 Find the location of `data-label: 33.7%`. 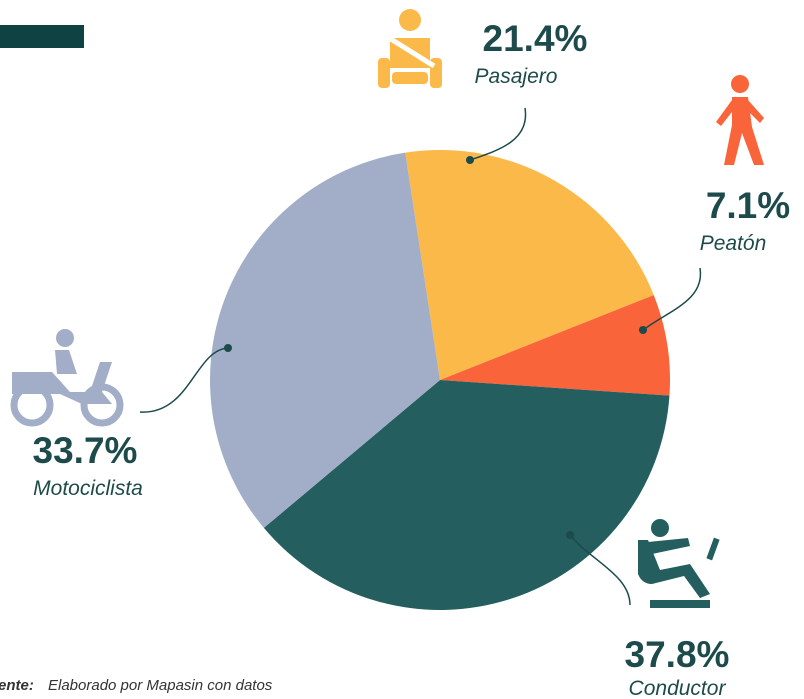

data-label: 33.7% is located at coordinates (85, 450).